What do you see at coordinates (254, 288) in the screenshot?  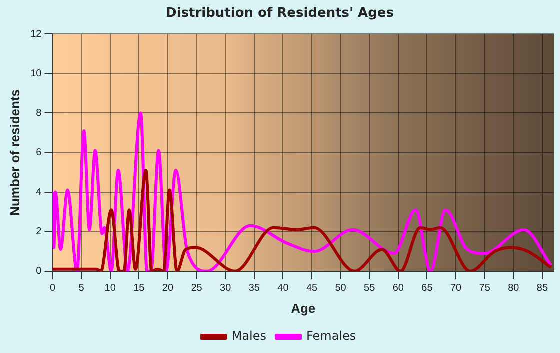 I see `x-tick-label: 35` at bounding box center [254, 288].